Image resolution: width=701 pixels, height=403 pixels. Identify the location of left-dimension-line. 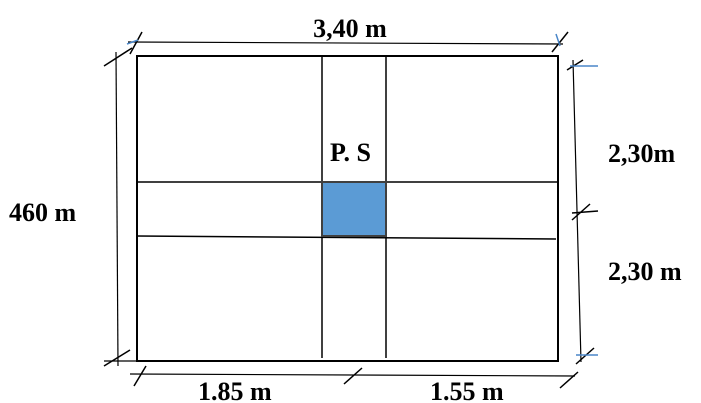
(117, 209).